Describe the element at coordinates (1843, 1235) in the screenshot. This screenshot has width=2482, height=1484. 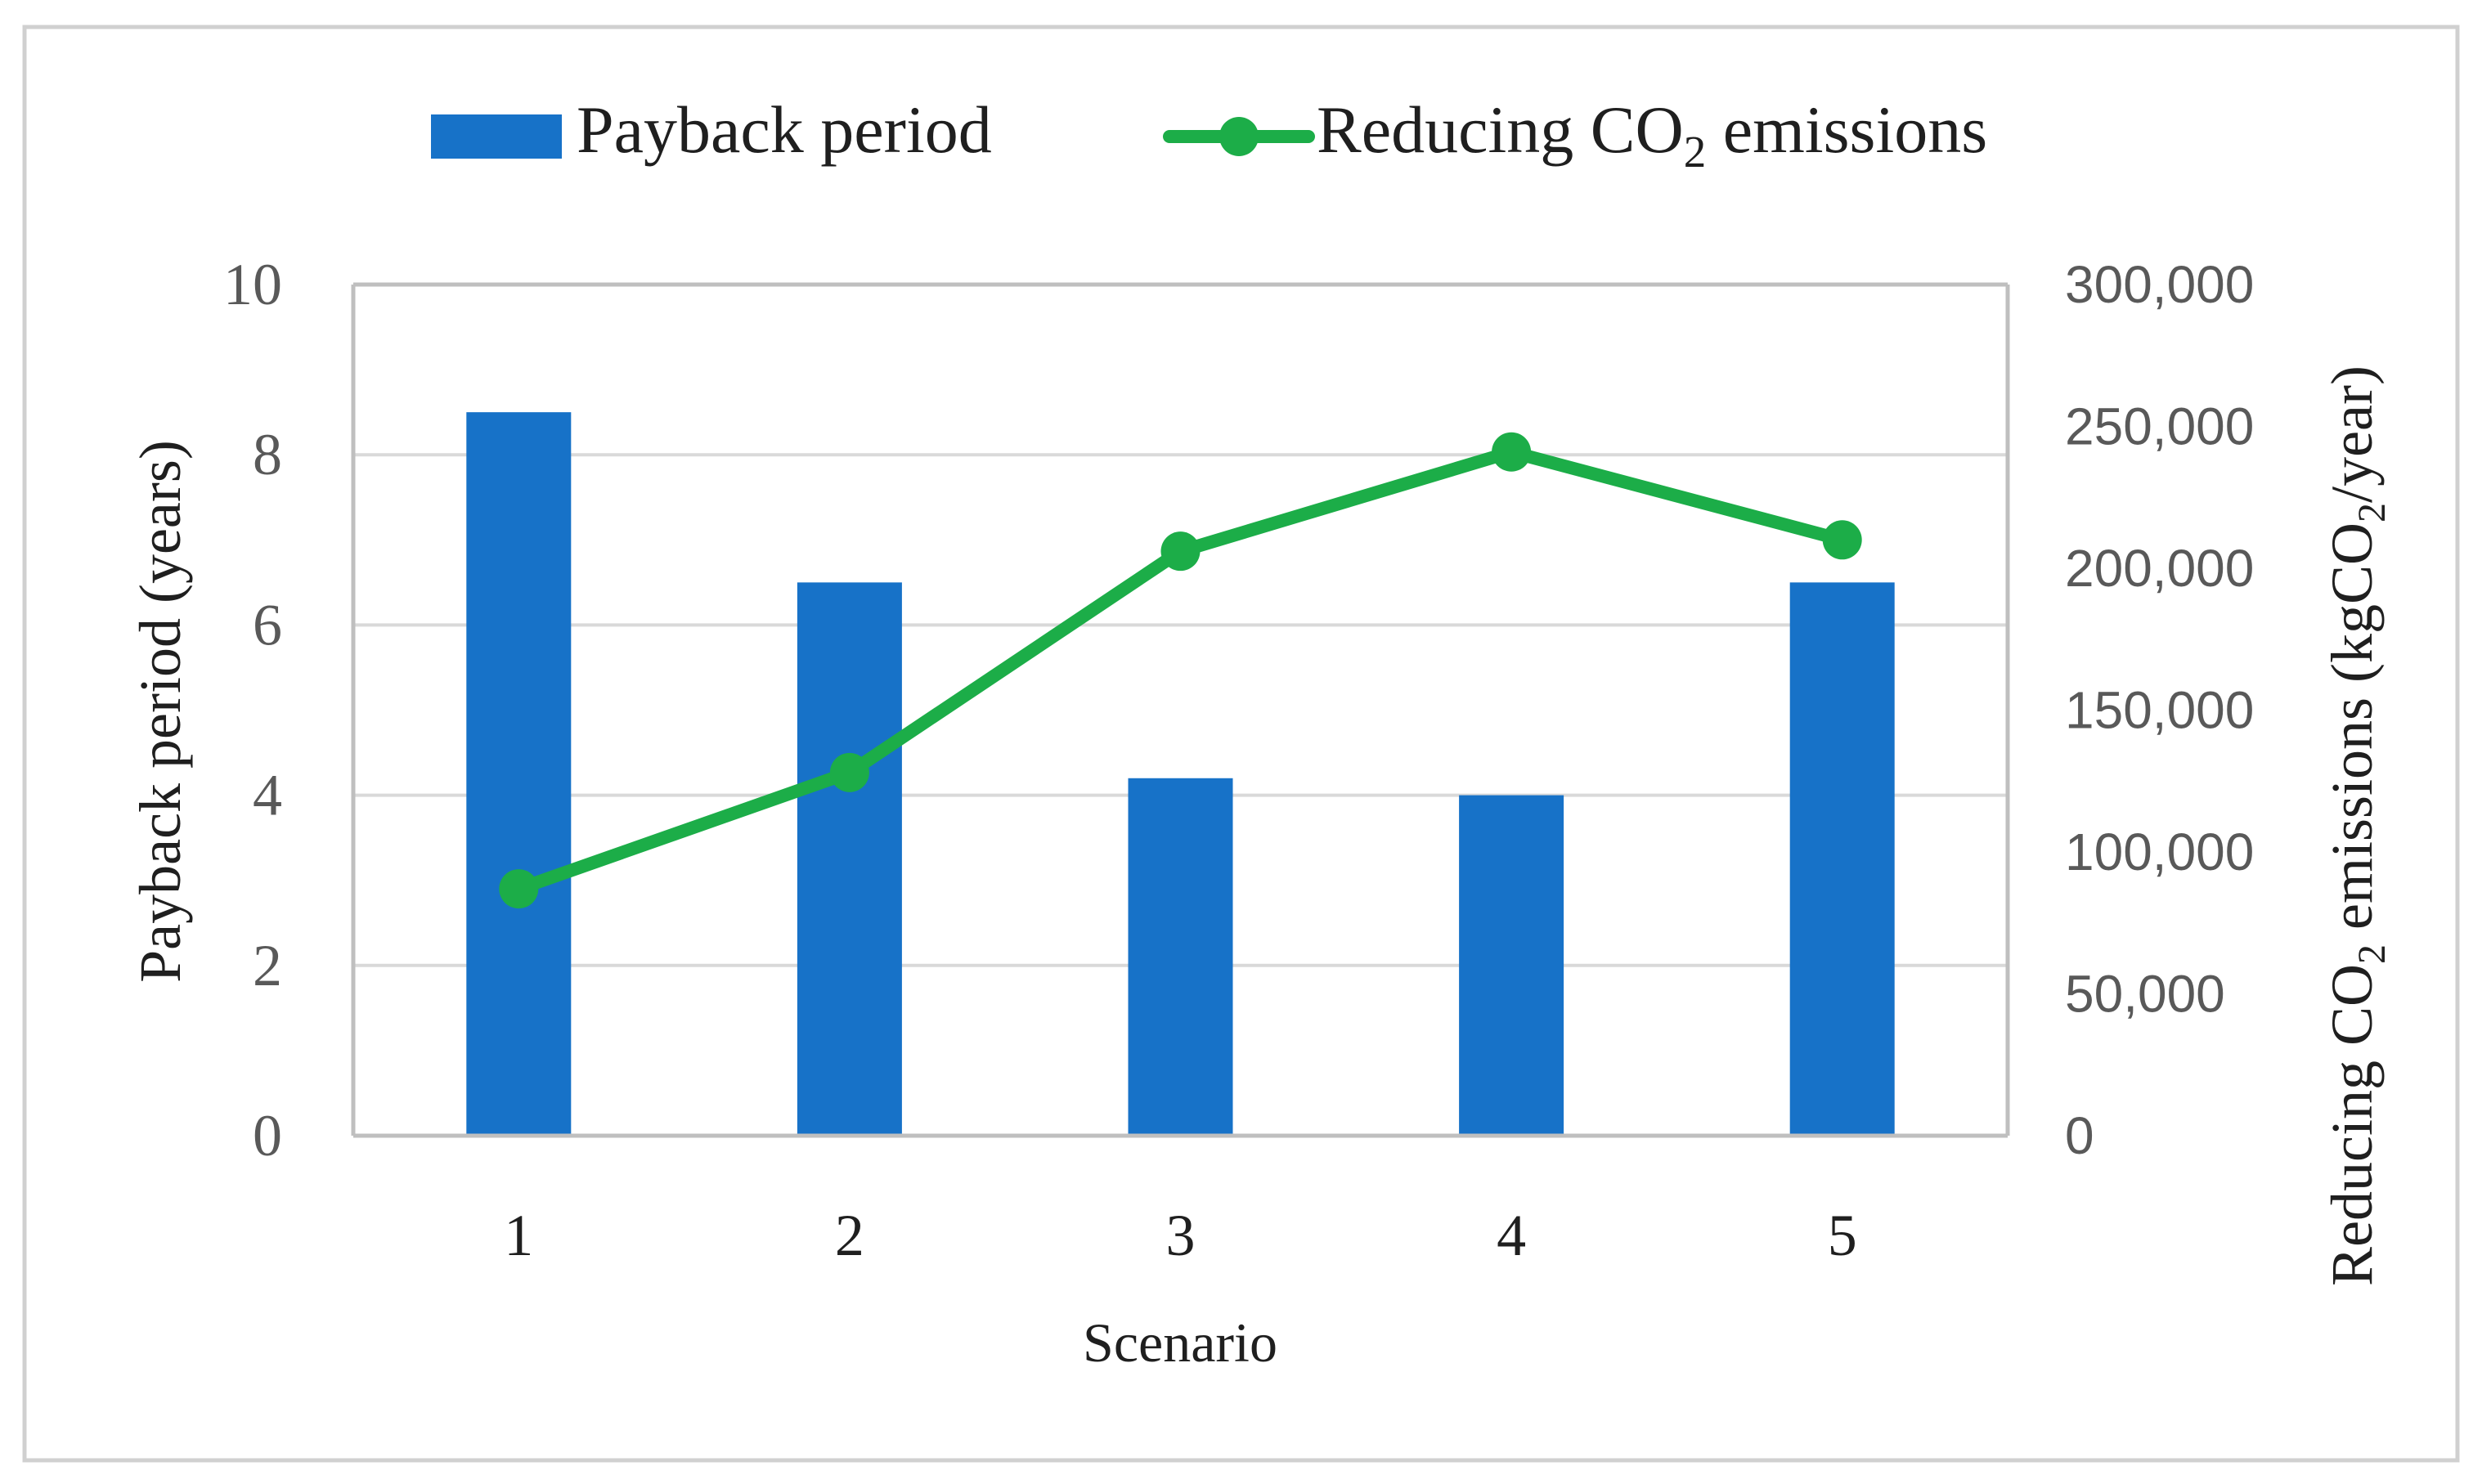
I see `x-tick-label: 5` at that location.